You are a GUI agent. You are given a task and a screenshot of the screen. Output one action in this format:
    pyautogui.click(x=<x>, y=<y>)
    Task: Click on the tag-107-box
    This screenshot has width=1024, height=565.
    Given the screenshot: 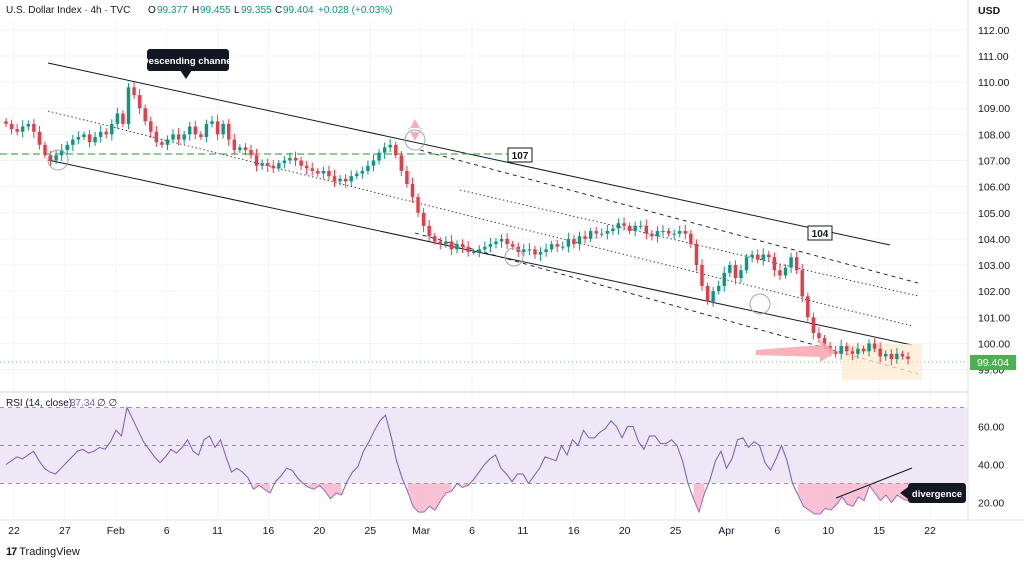 What is the action you would take?
    pyautogui.click(x=520, y=155)
    